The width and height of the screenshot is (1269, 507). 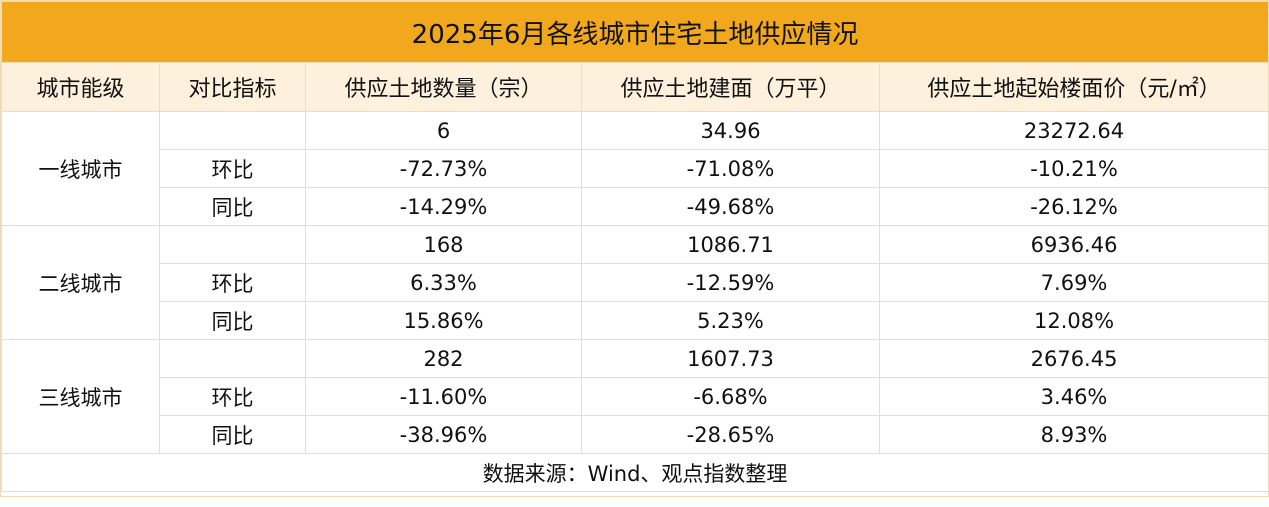 What do you see at coordinates (1073, 396) in the screenshot?
I see `value-cell: 3.46%` at bounding box center [1073, 396].